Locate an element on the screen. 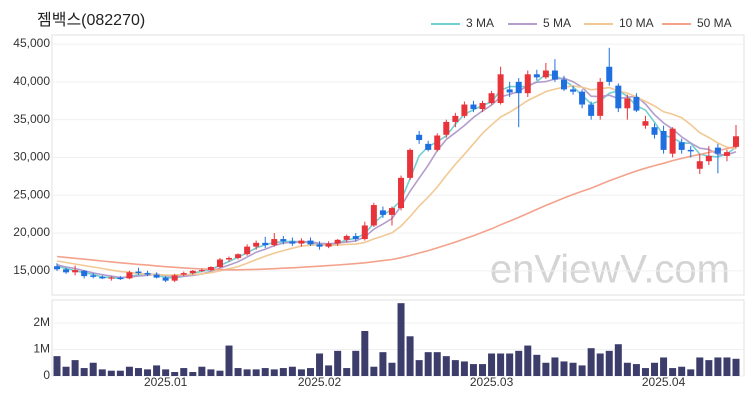 The height and width of the screenshot is (400, 750). x-tick-label: 2025.04 is located at coordinates (664, 382).